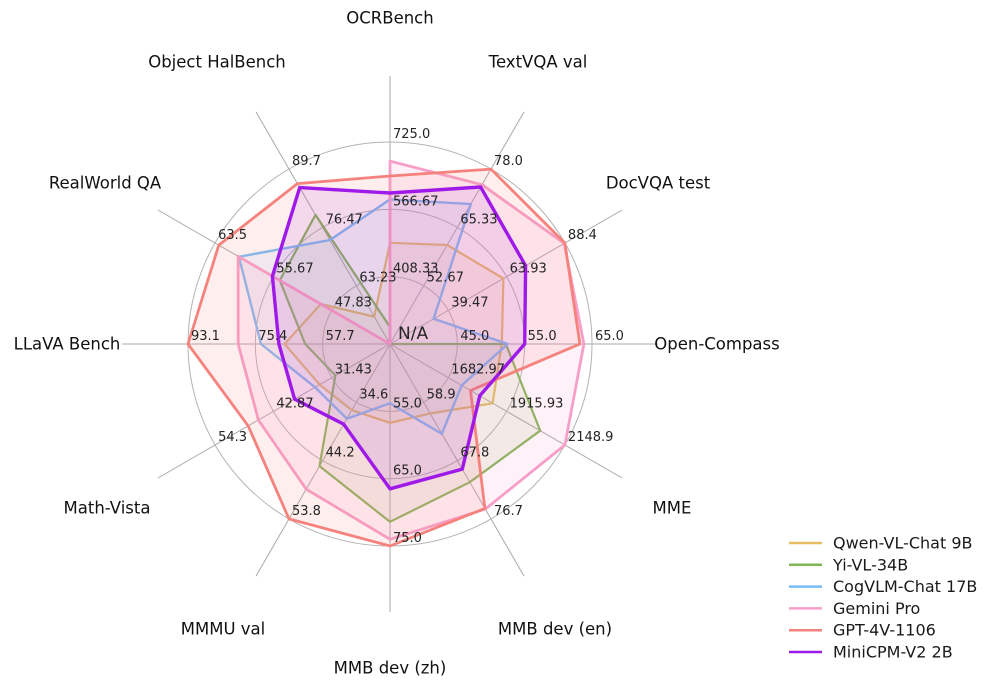  Describe the element at coordinates (407, 538) in the screenshot. I see `tick-label-mmb-dev-zh-3: 75.0` at that location.